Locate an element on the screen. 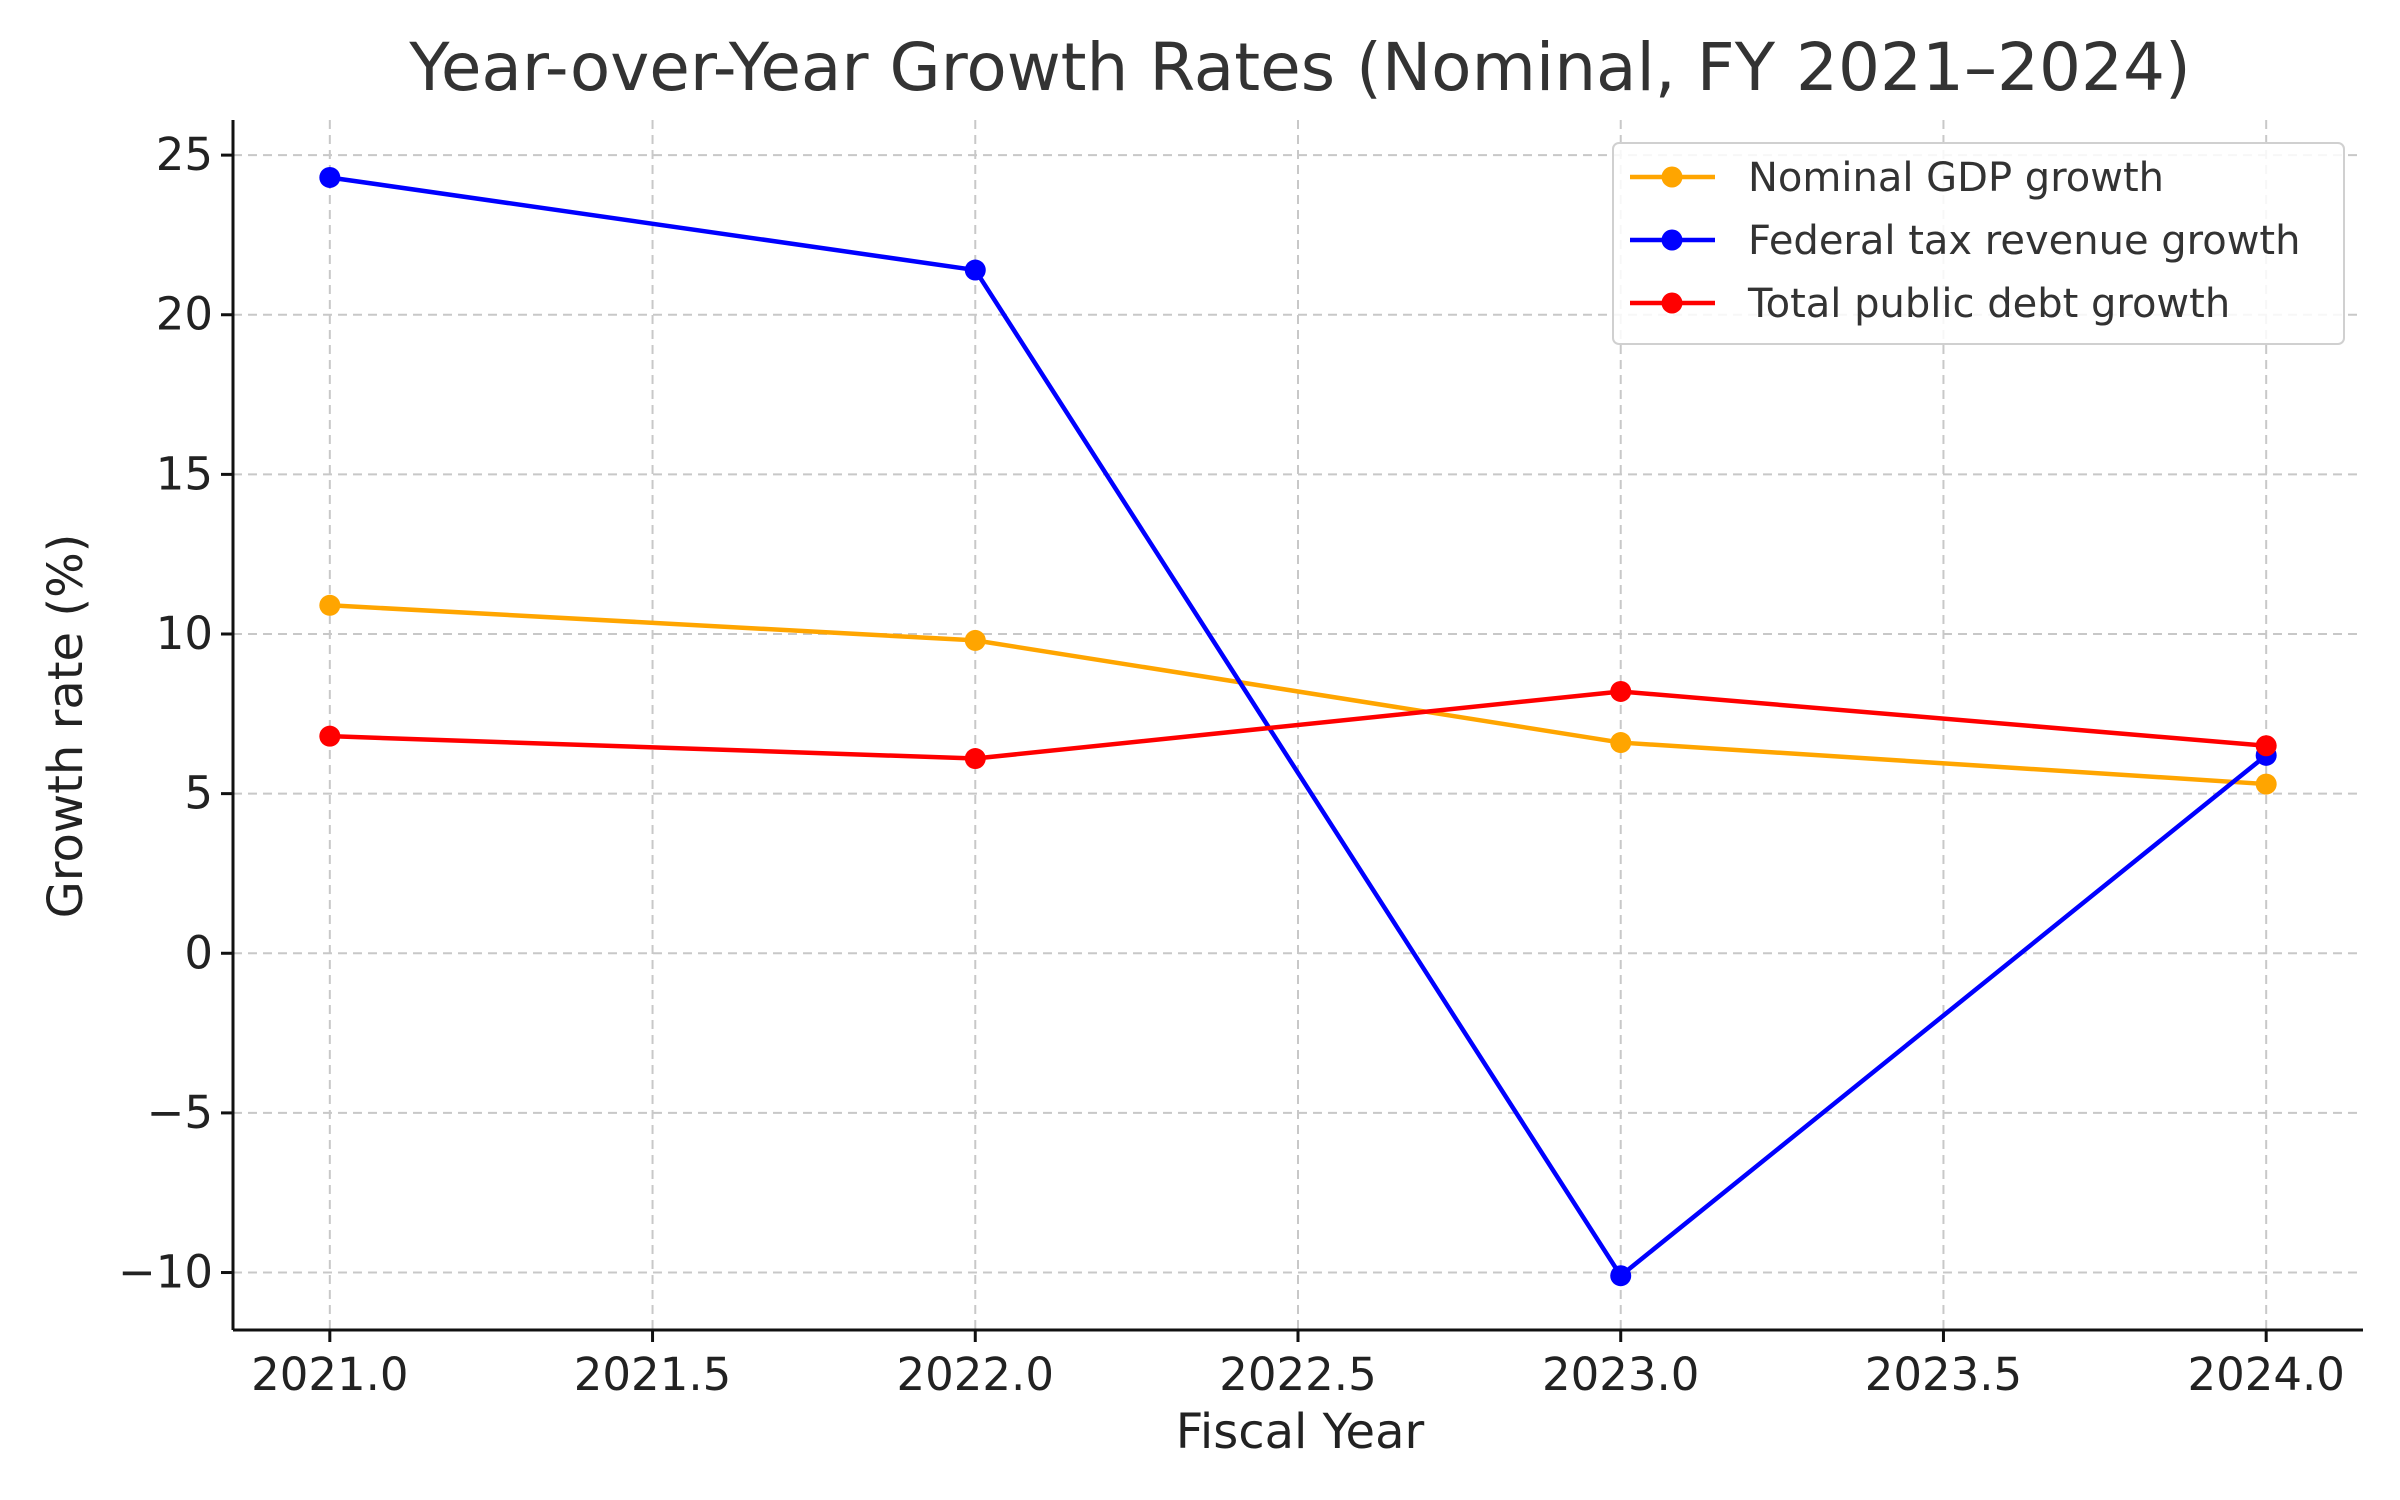  legend-box is located at coordinates (1978, 243).